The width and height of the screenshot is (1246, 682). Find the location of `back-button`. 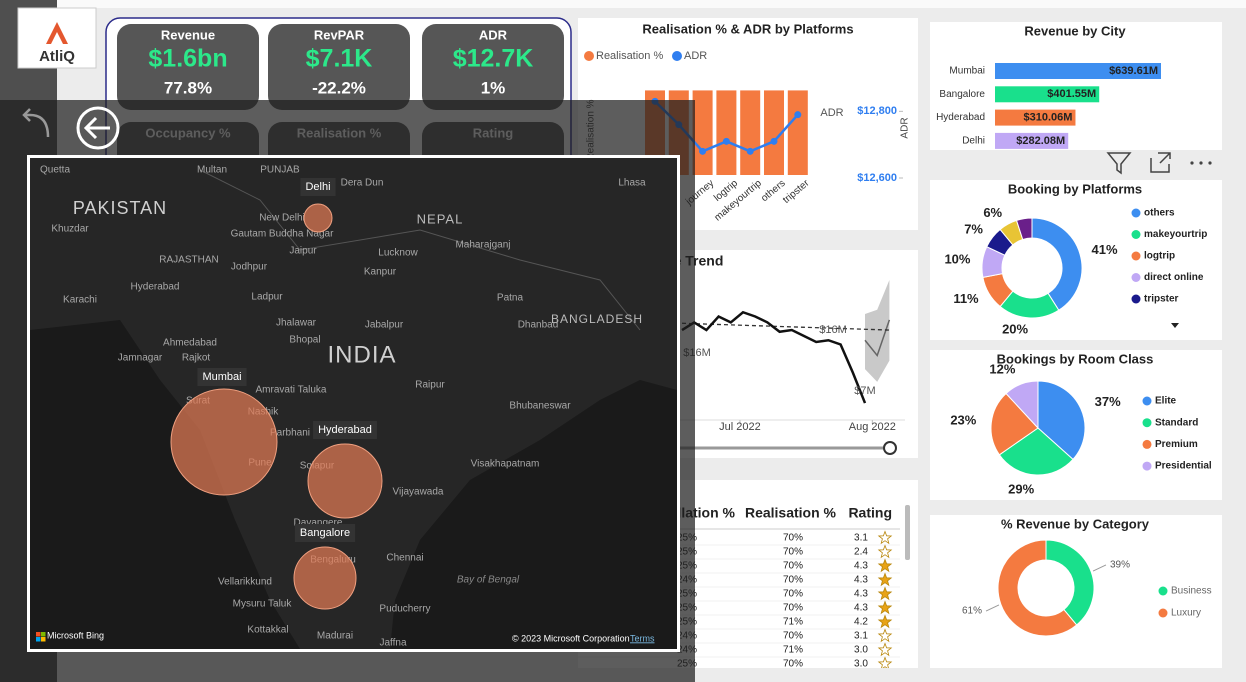

back-button is located at coordinates (98, 128).